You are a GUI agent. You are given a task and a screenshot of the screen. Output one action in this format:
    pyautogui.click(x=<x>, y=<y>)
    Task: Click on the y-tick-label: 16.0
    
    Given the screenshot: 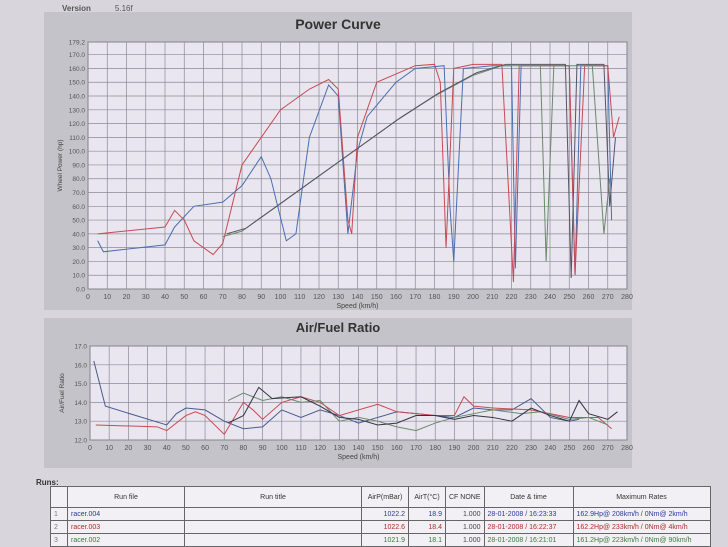 What is the action you would take?
    pyautogui.click(x=80, y=365)
    